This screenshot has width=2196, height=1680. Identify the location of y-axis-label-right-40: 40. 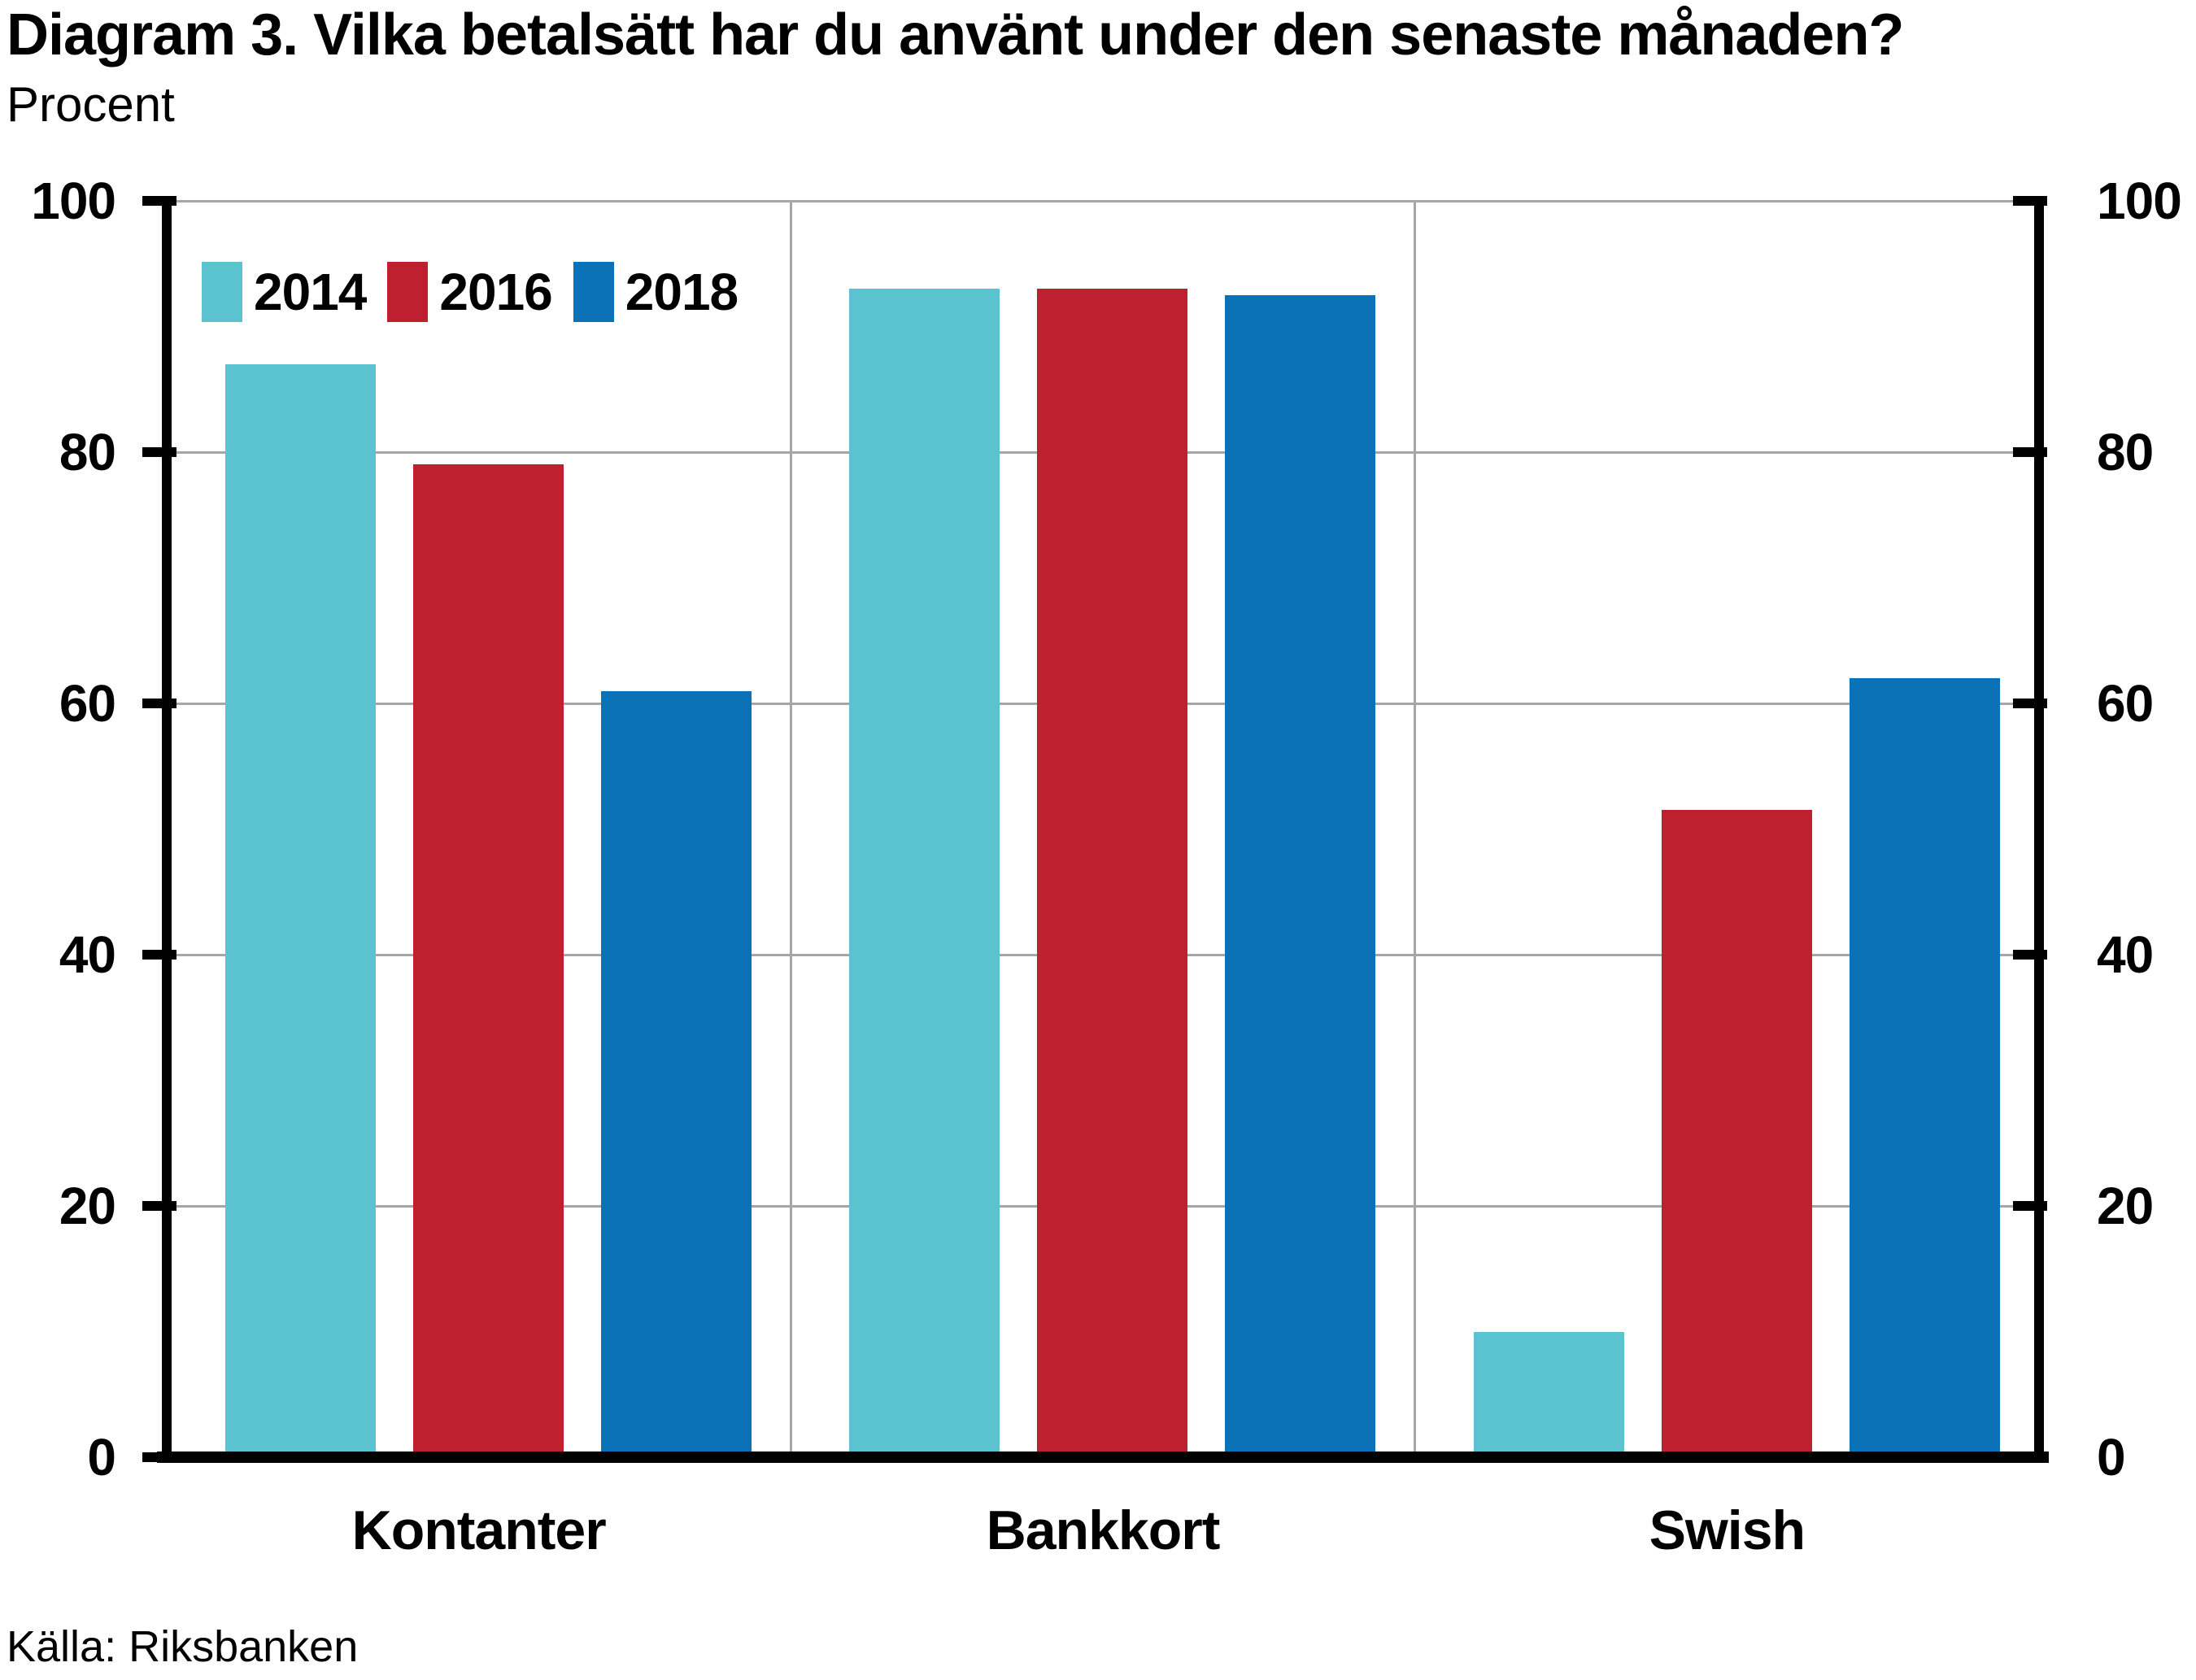
(2125, 954).